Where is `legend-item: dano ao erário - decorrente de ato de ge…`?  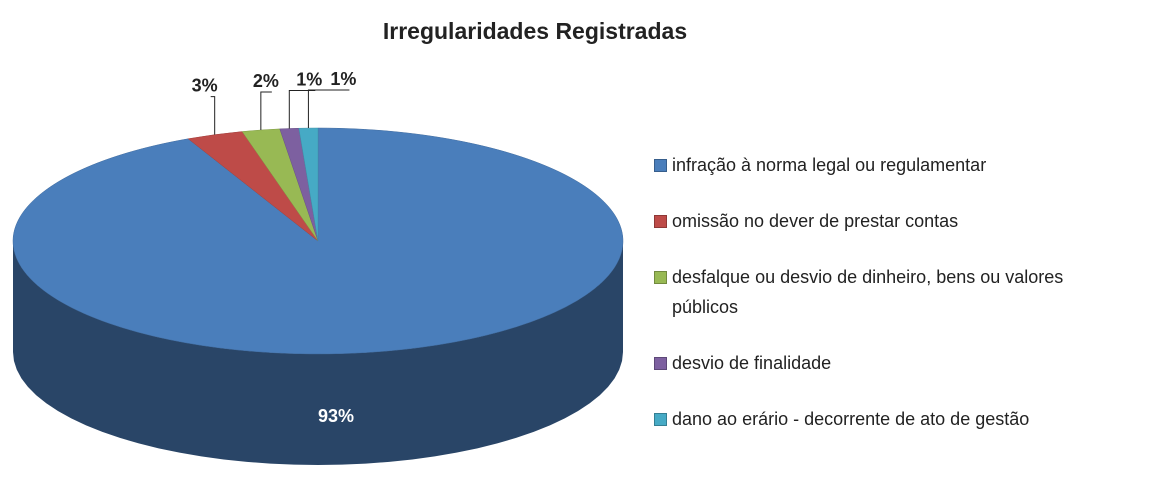 legend-item: dano ao erário - decorrente de ato de ge… is located at coordinates (904, 419).